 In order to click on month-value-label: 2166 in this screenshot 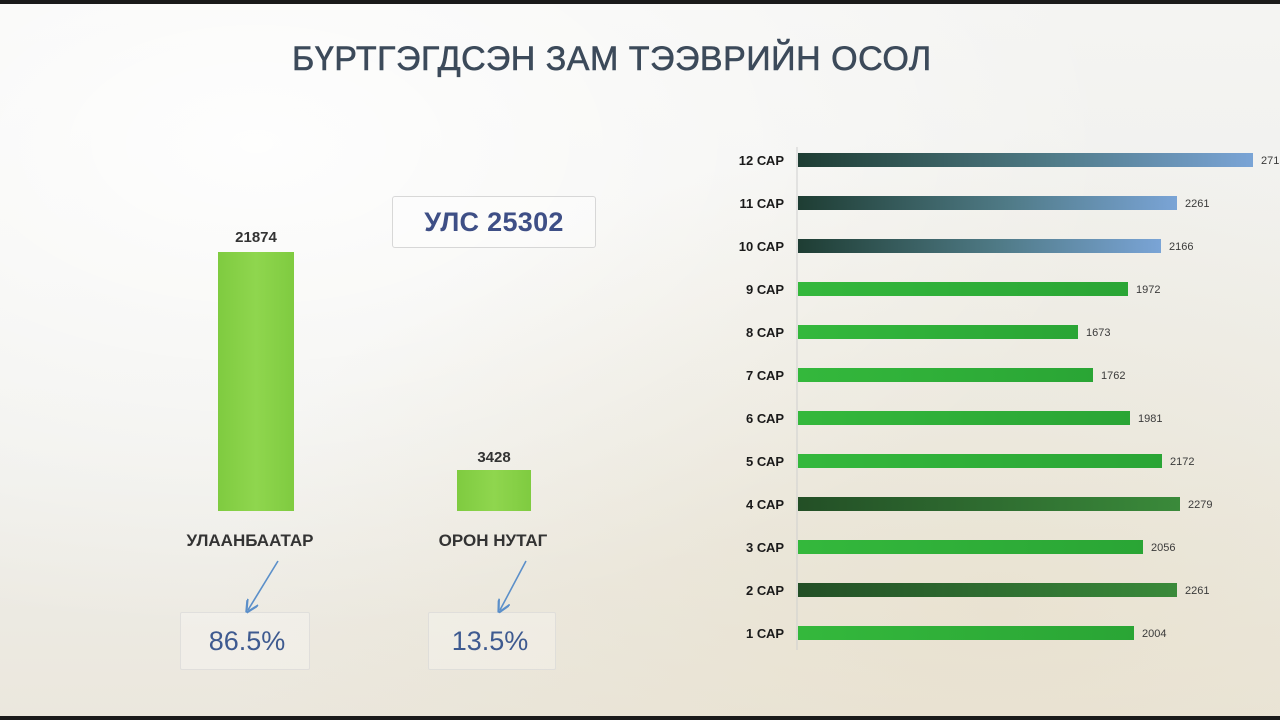, I will do `click(1181, 247)`.